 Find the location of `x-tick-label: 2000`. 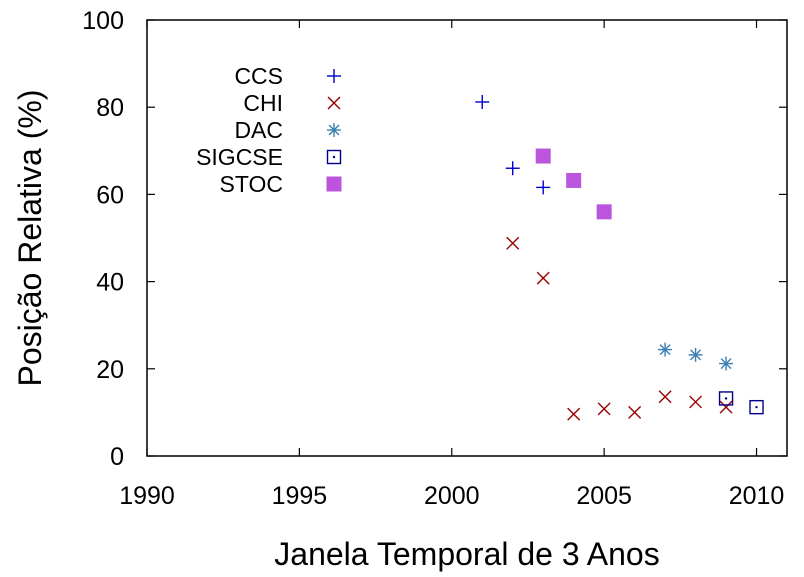

x-tick-label: 2000 is located at coordinates (452, 496).